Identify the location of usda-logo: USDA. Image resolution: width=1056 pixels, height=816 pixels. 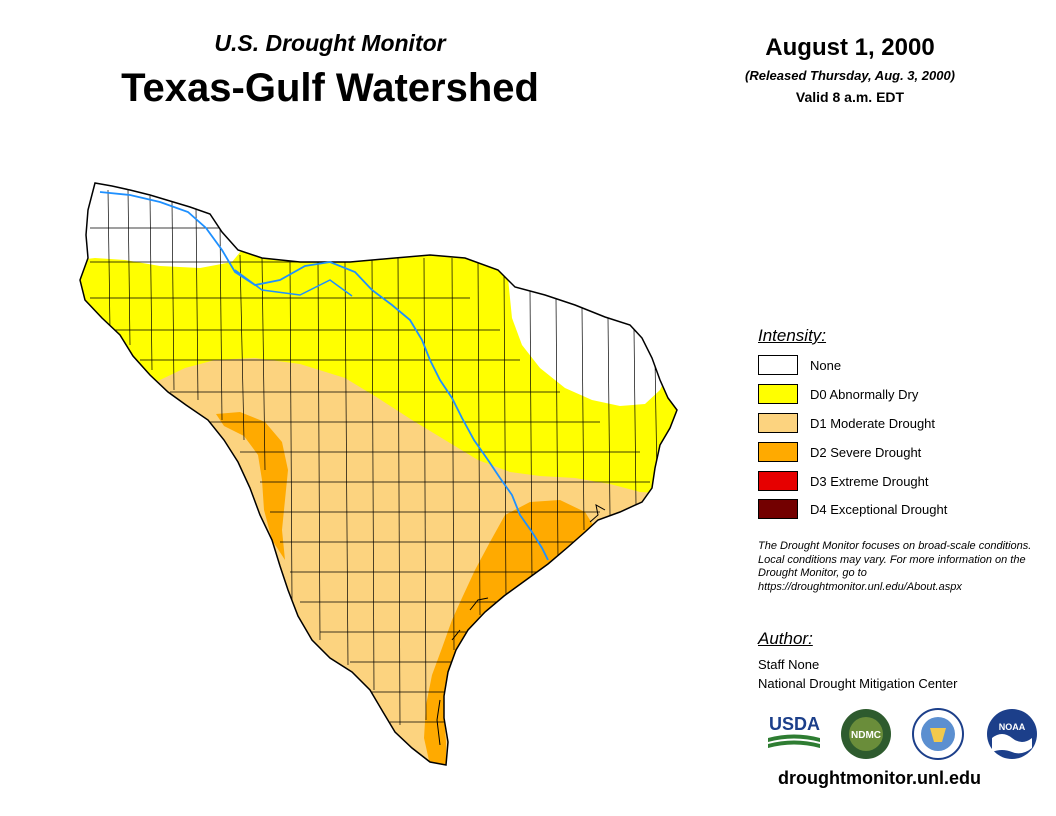
(794, 731).